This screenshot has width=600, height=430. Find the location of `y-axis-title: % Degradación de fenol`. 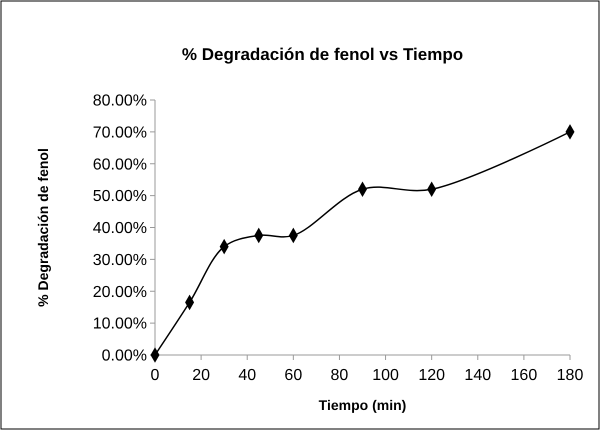

y-axis-title: % Degradación de fenol is located at coordinates (43, 227).